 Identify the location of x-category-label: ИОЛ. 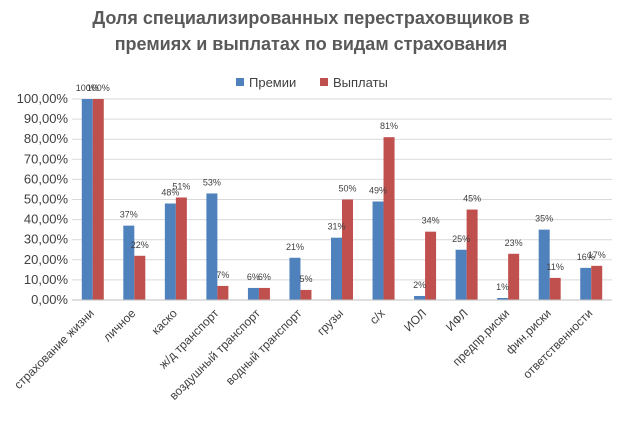
(415, 320).